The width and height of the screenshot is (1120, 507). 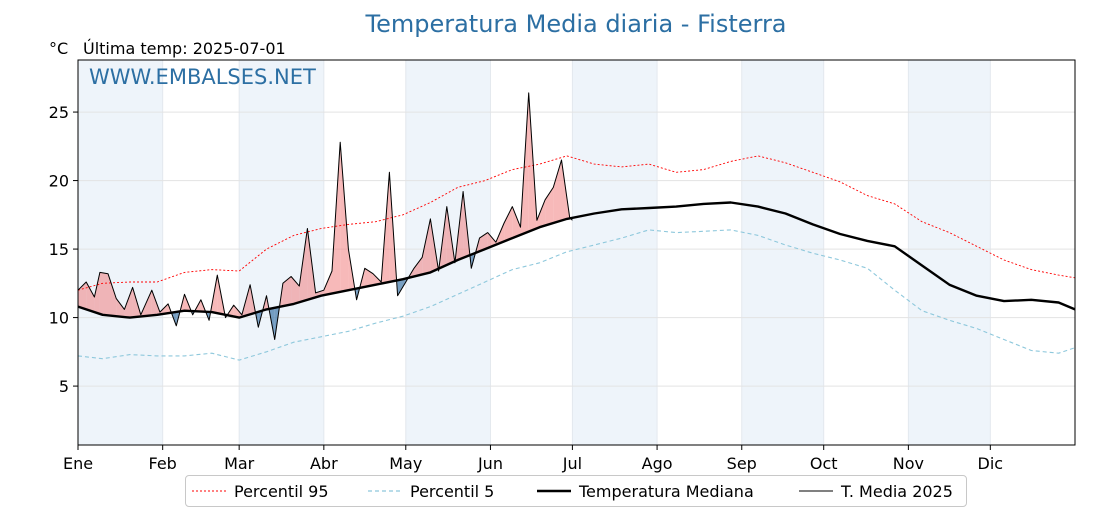 I want to click on median-line-swatch, so click(x=554, y=491).